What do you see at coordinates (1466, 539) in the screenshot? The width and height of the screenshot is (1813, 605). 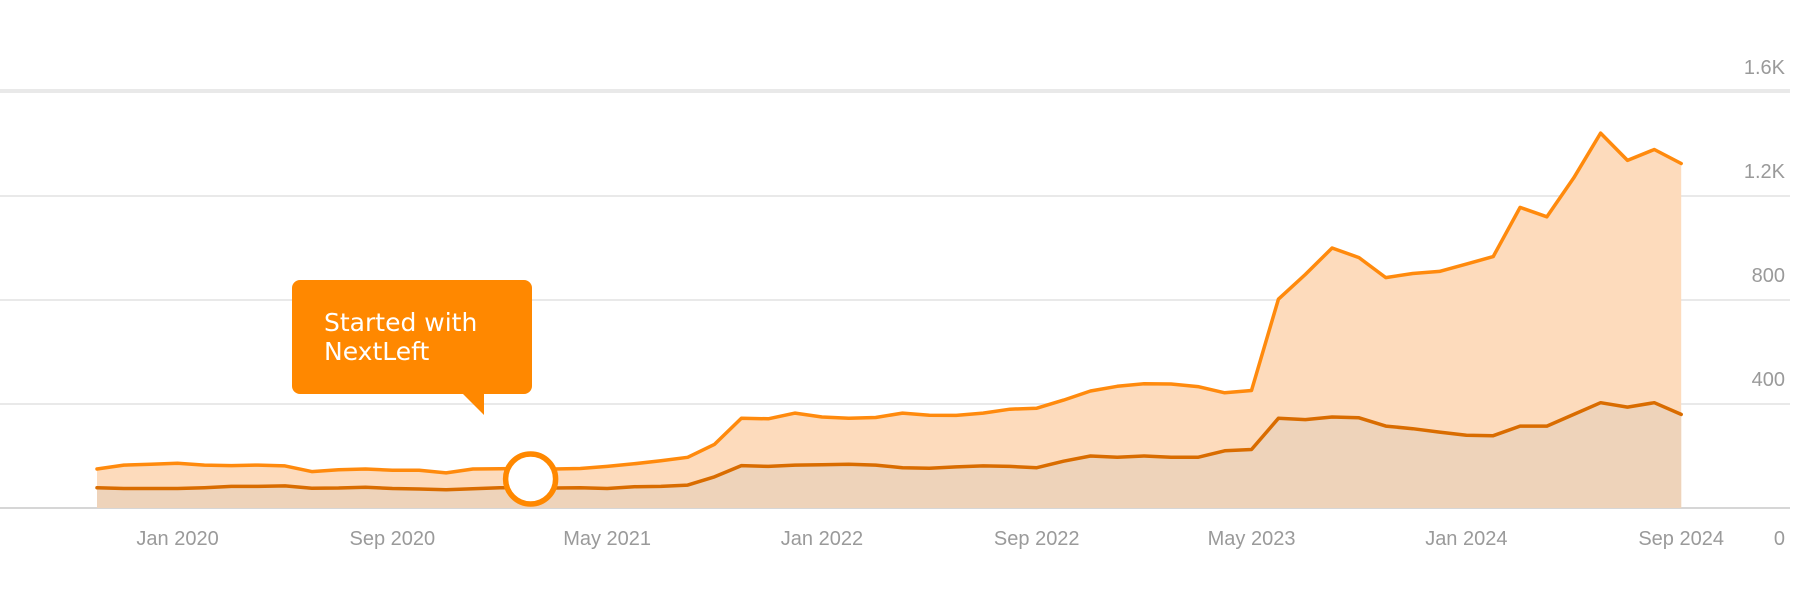 I see `x-tick-label: Jan 2024` at bounding box center [1466, 539].